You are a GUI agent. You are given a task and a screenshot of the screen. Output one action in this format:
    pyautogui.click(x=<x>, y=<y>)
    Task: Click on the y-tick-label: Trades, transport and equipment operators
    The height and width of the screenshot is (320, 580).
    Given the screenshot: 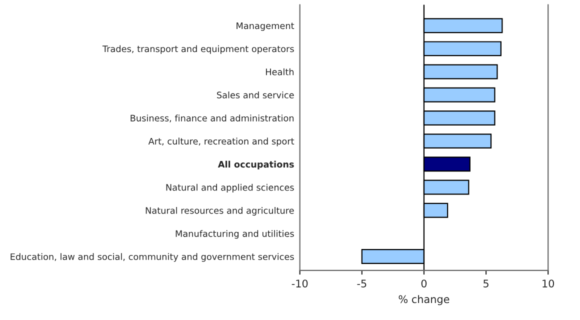 What is the action you would take?
    pyautogui.click(x=198, y=49)
    